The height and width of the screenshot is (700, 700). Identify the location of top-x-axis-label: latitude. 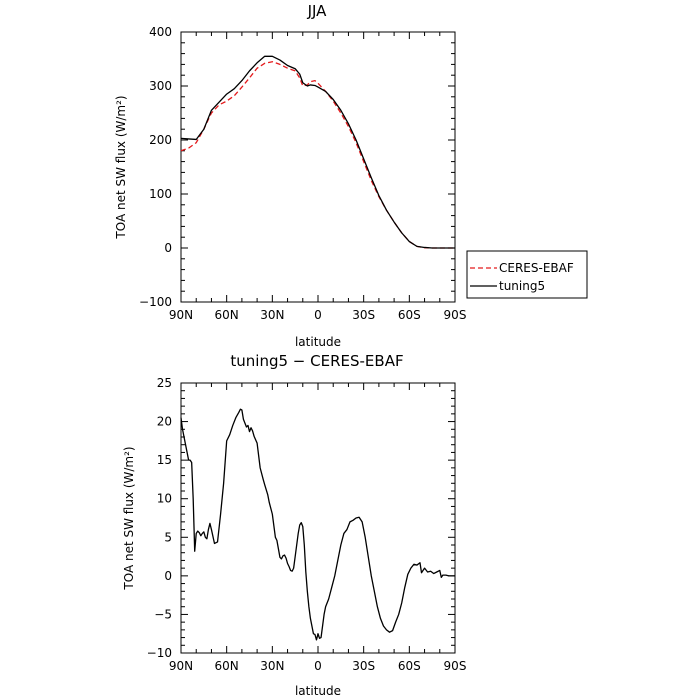
(318, 342).